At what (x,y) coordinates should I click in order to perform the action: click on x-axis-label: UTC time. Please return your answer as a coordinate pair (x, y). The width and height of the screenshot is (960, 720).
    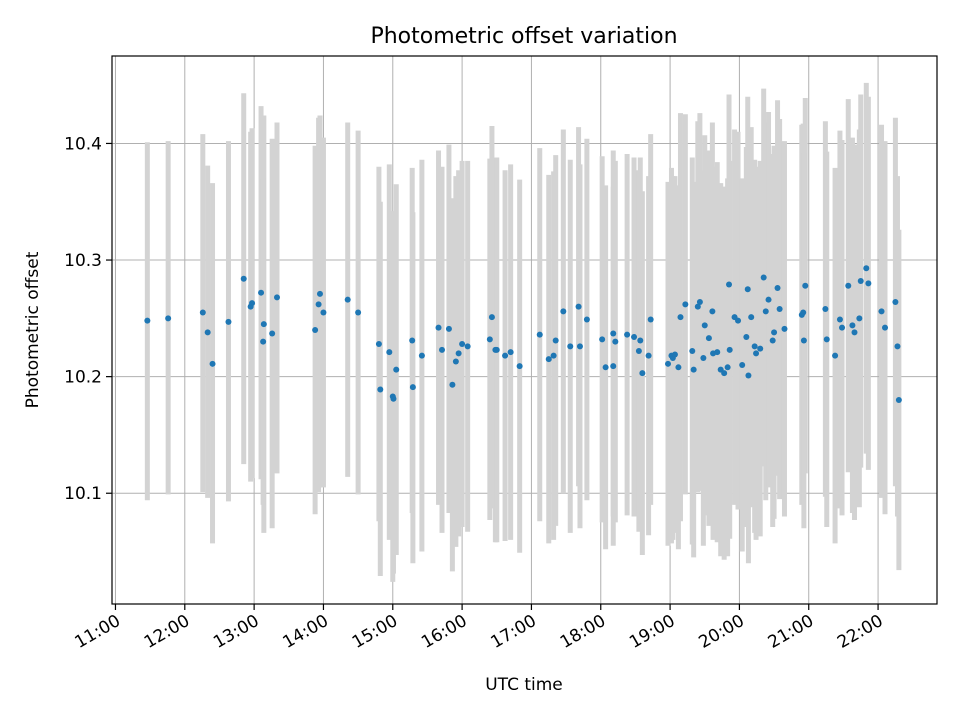
    Looking at the image, I should click on (524, 685).